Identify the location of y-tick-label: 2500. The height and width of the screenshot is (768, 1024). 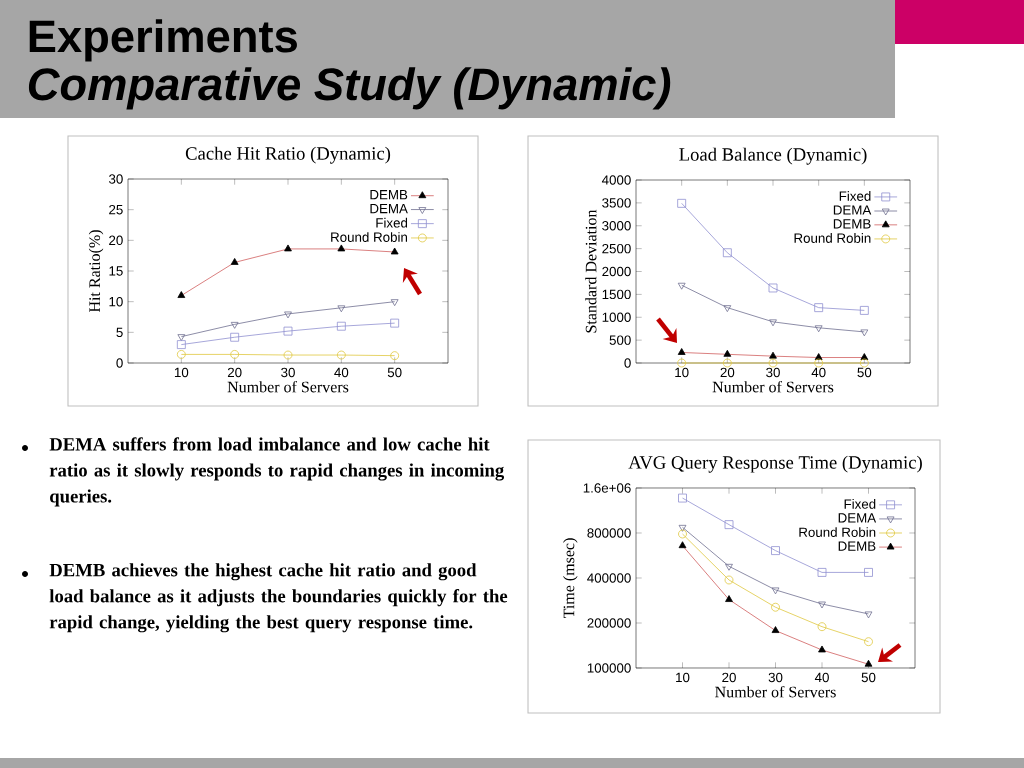
(616, 248).